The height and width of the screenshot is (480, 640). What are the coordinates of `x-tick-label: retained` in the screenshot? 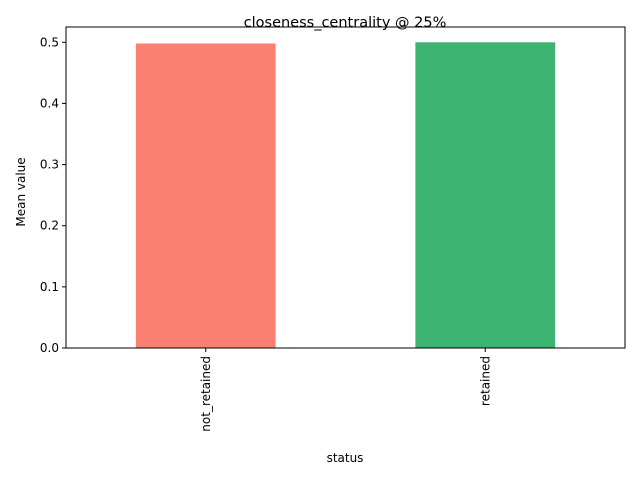 It's located at (485, 381).